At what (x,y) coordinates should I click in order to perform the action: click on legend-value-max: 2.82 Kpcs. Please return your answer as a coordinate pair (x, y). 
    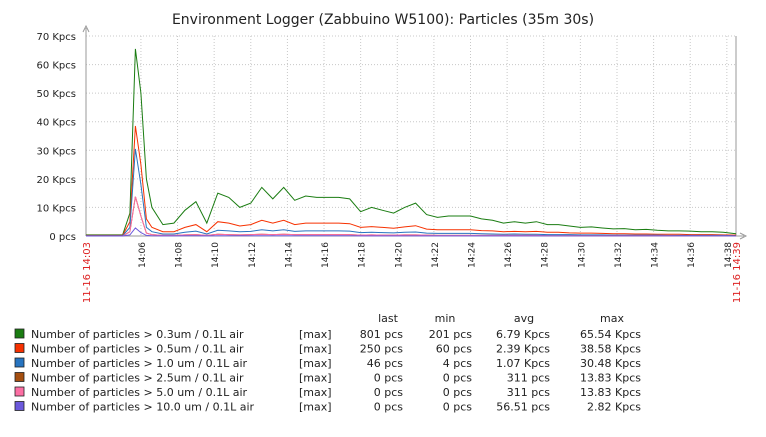
    Looking at the image, I should click on (614, 407).